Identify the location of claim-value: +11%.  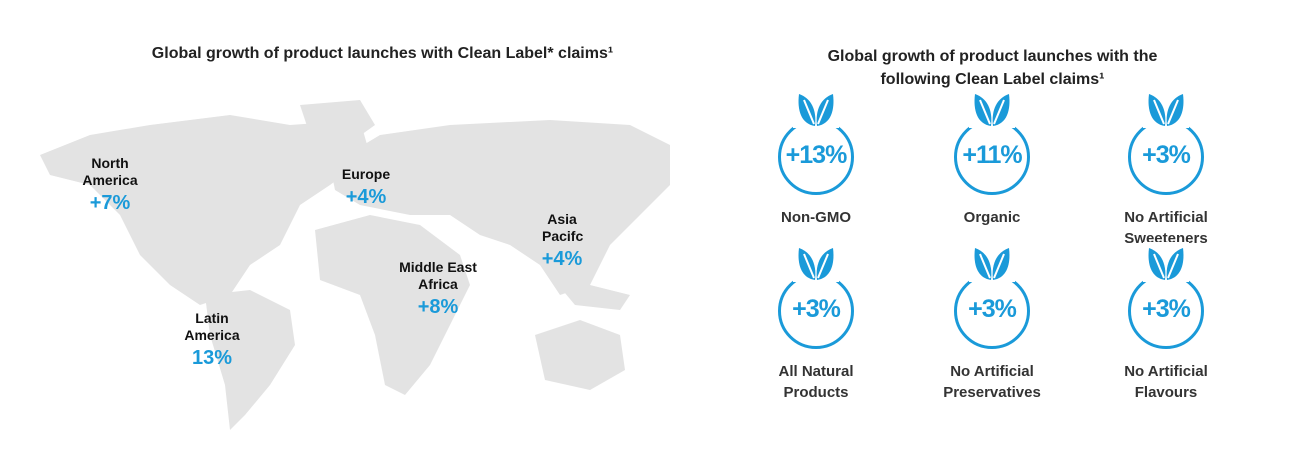
(992, 155).